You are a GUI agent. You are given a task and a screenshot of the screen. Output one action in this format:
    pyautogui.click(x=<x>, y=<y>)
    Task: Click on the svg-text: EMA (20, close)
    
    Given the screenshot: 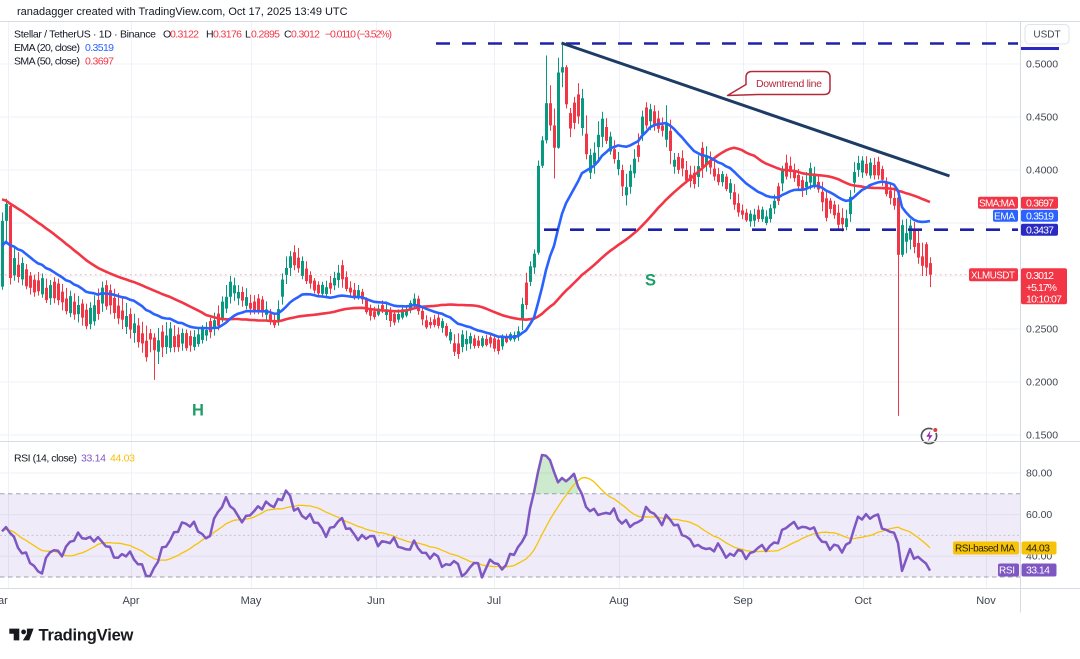 What is the action you would take?
    pyautogui.click(x=47, y=48)
    